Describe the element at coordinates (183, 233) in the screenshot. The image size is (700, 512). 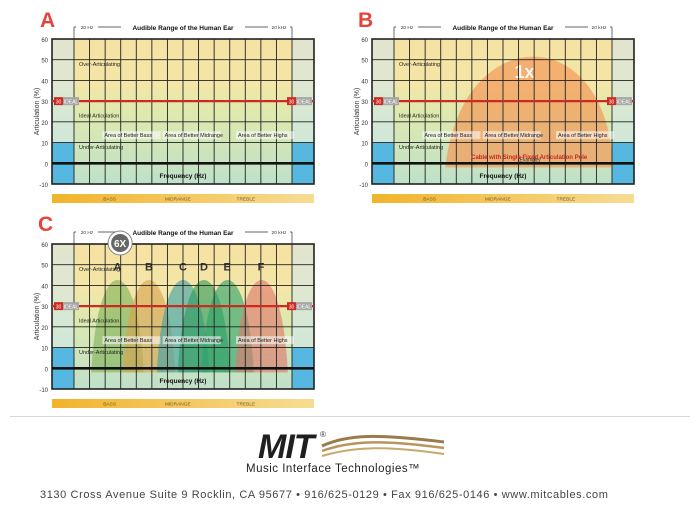
I see `audible-range-title: Audible Range of the Human Ear` at that location.